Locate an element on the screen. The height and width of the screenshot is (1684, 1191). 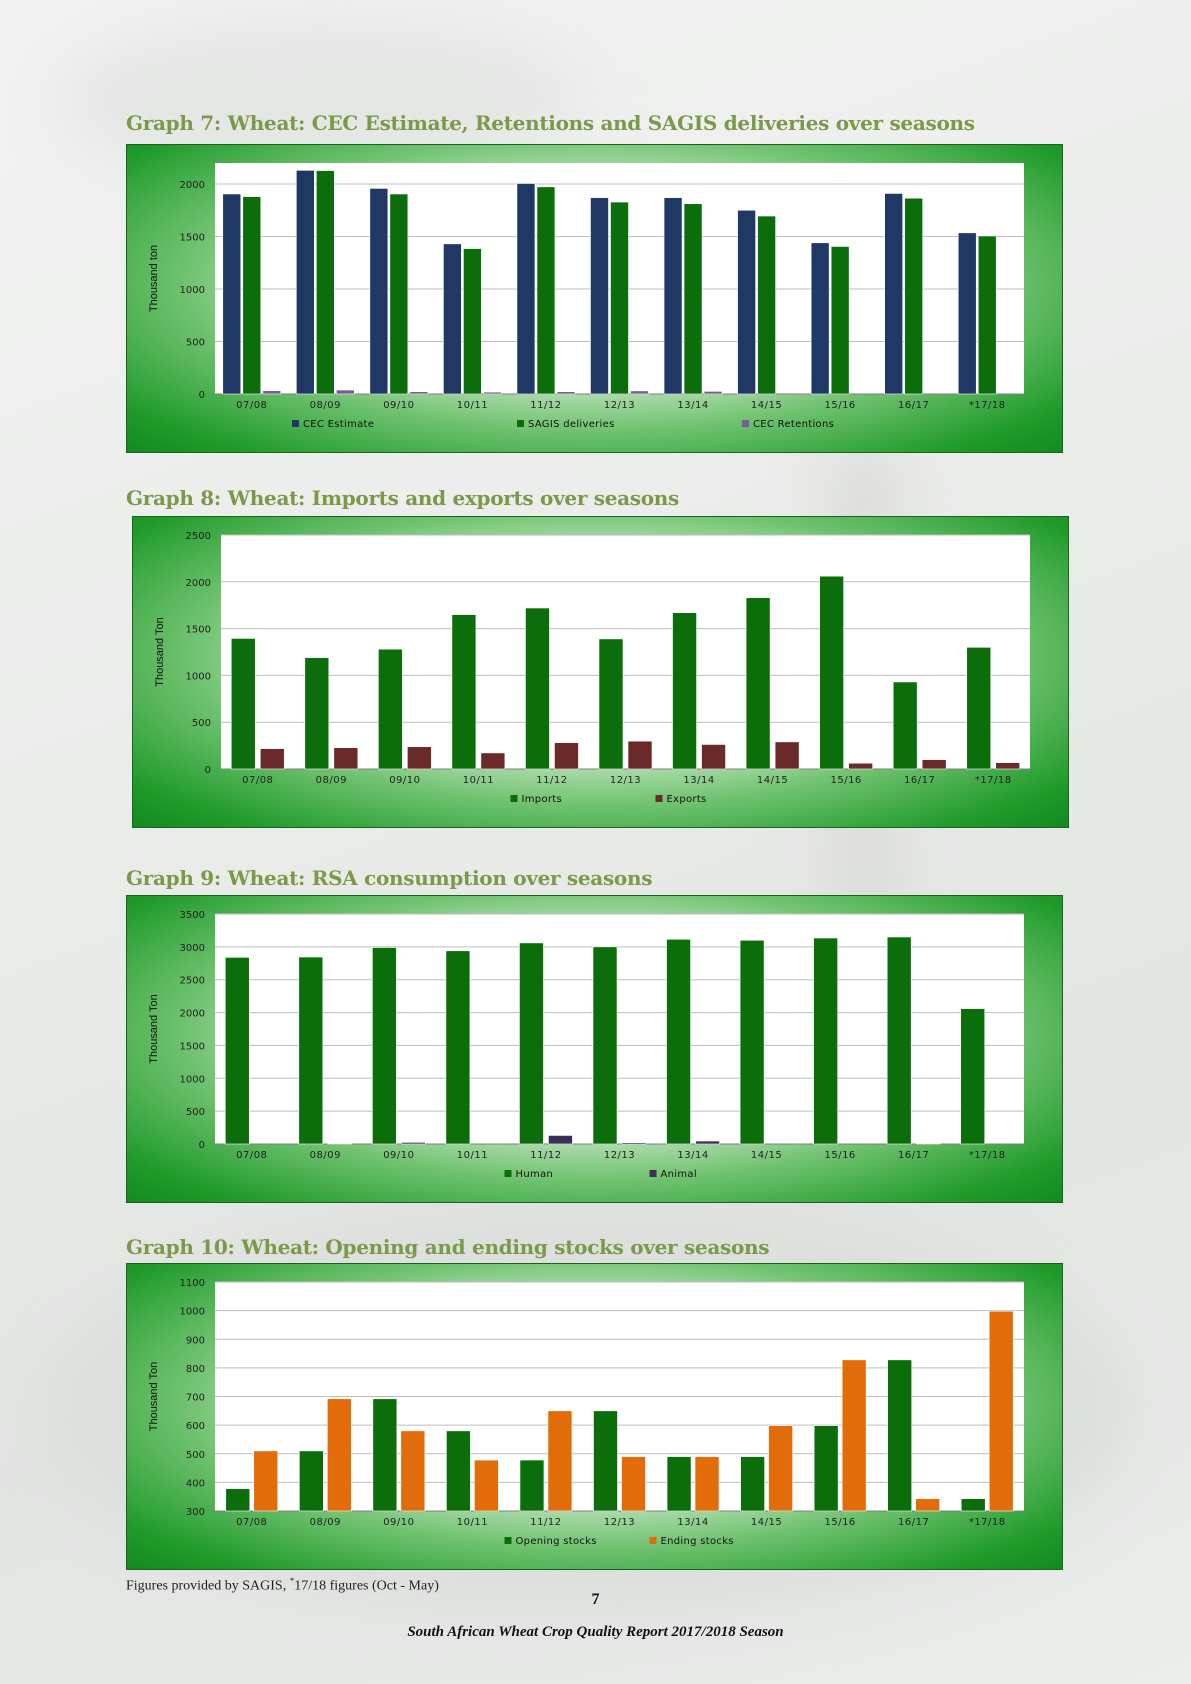
graph9-x-tick-label: 12/13 is located at coordinates (619, 1155).